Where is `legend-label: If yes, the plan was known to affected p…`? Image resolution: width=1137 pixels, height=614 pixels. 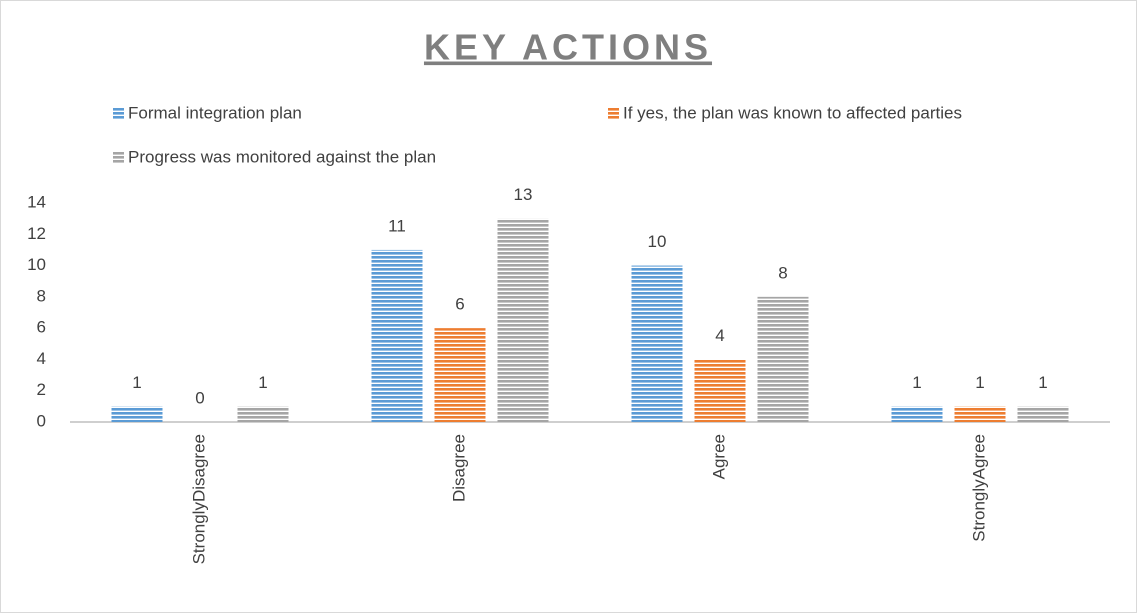 legend-label: If yes, the plan was known to affected p… is located at coordinates (792, 112).